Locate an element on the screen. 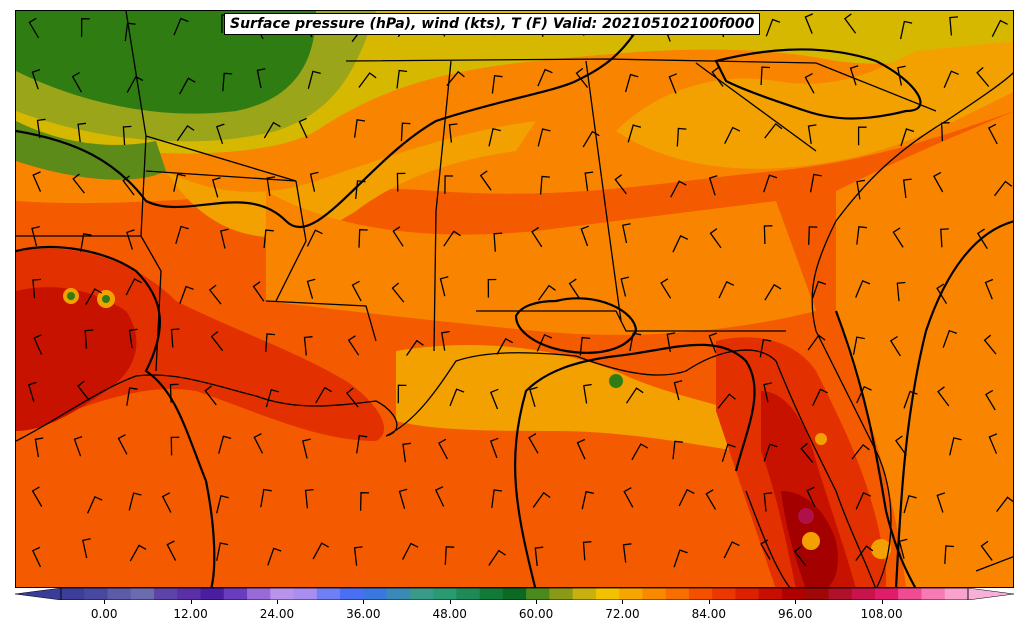 The height and width of the screenshot is (633, 1022). colorbar-tick-label: 48.00 is located at coordinates (449, 614).